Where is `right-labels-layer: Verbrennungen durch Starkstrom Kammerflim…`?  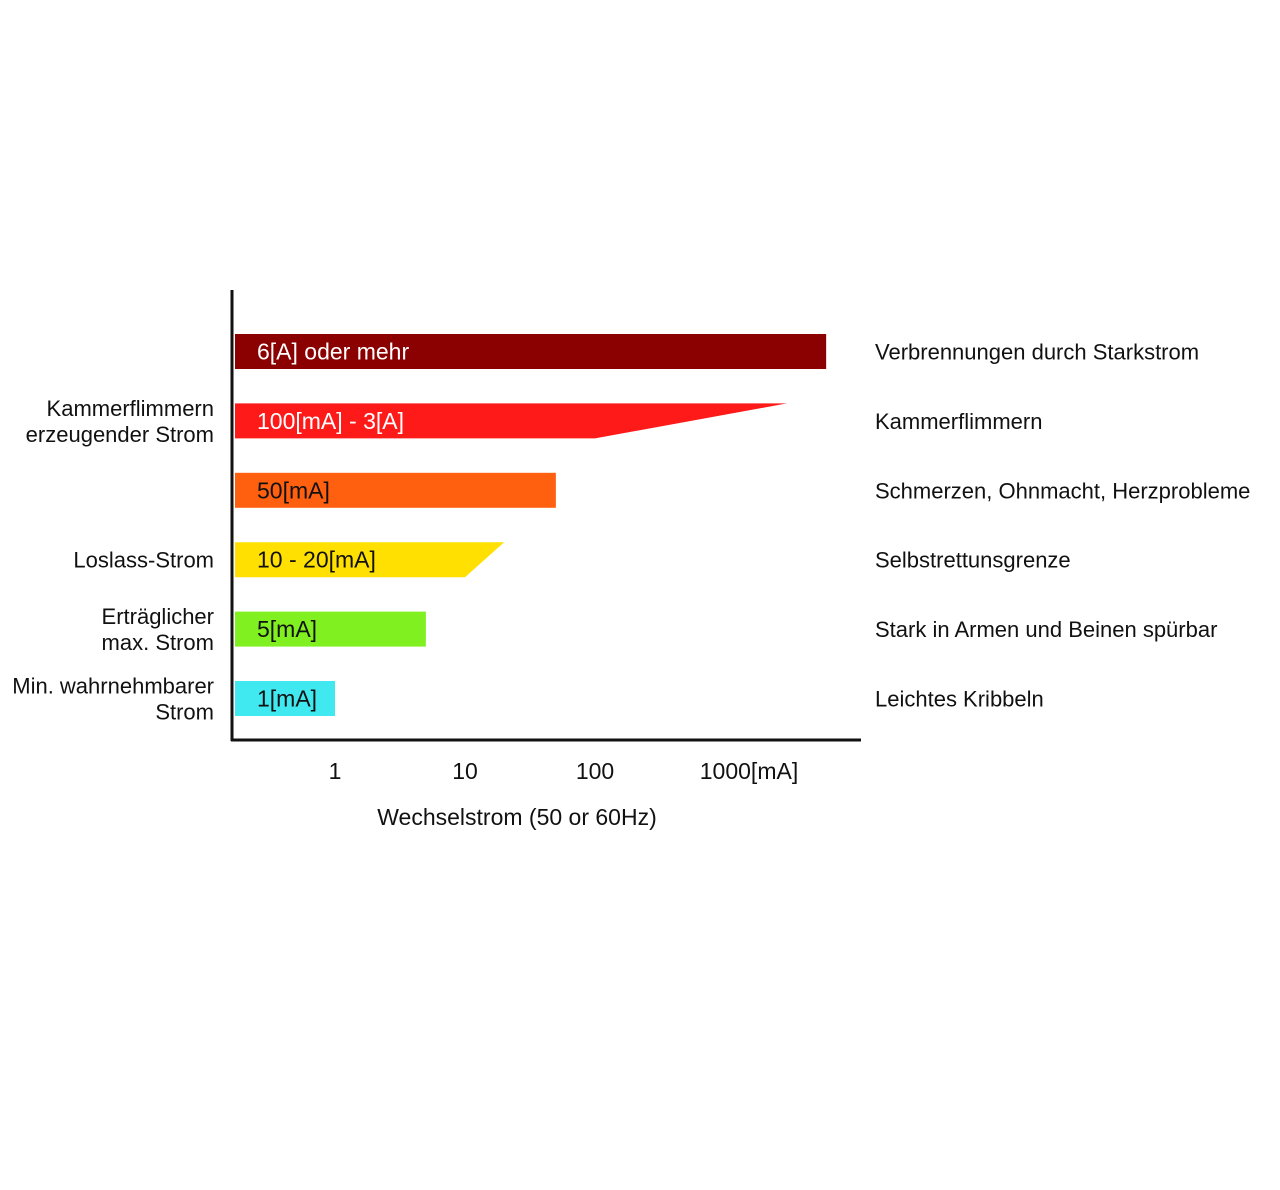
right-labels-layer: Verbrennungen durch Starkstrom Kammerflim… is located at coordinates (1062, 526).